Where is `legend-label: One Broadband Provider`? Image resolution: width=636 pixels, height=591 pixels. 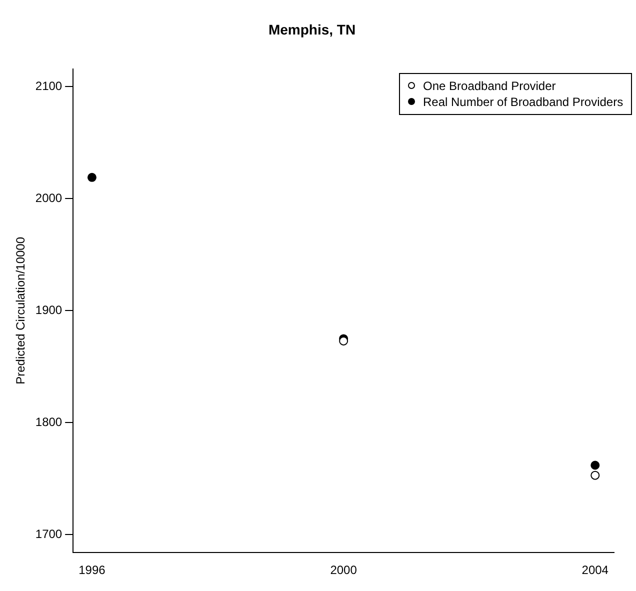
legend-label: One Broadband Provider is located at coordinates (489, 86).